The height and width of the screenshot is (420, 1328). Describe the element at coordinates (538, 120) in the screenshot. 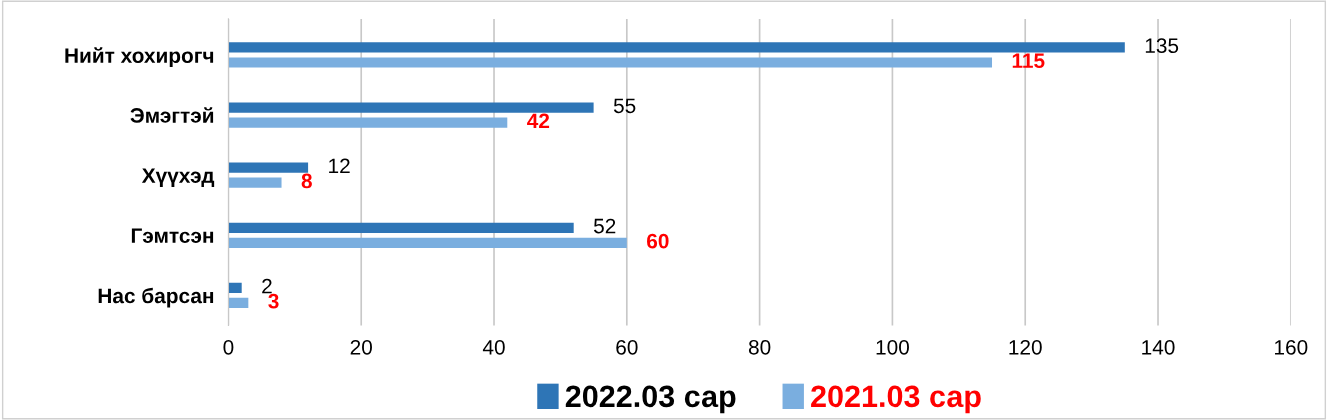

I see `data-label: 42` at that location.